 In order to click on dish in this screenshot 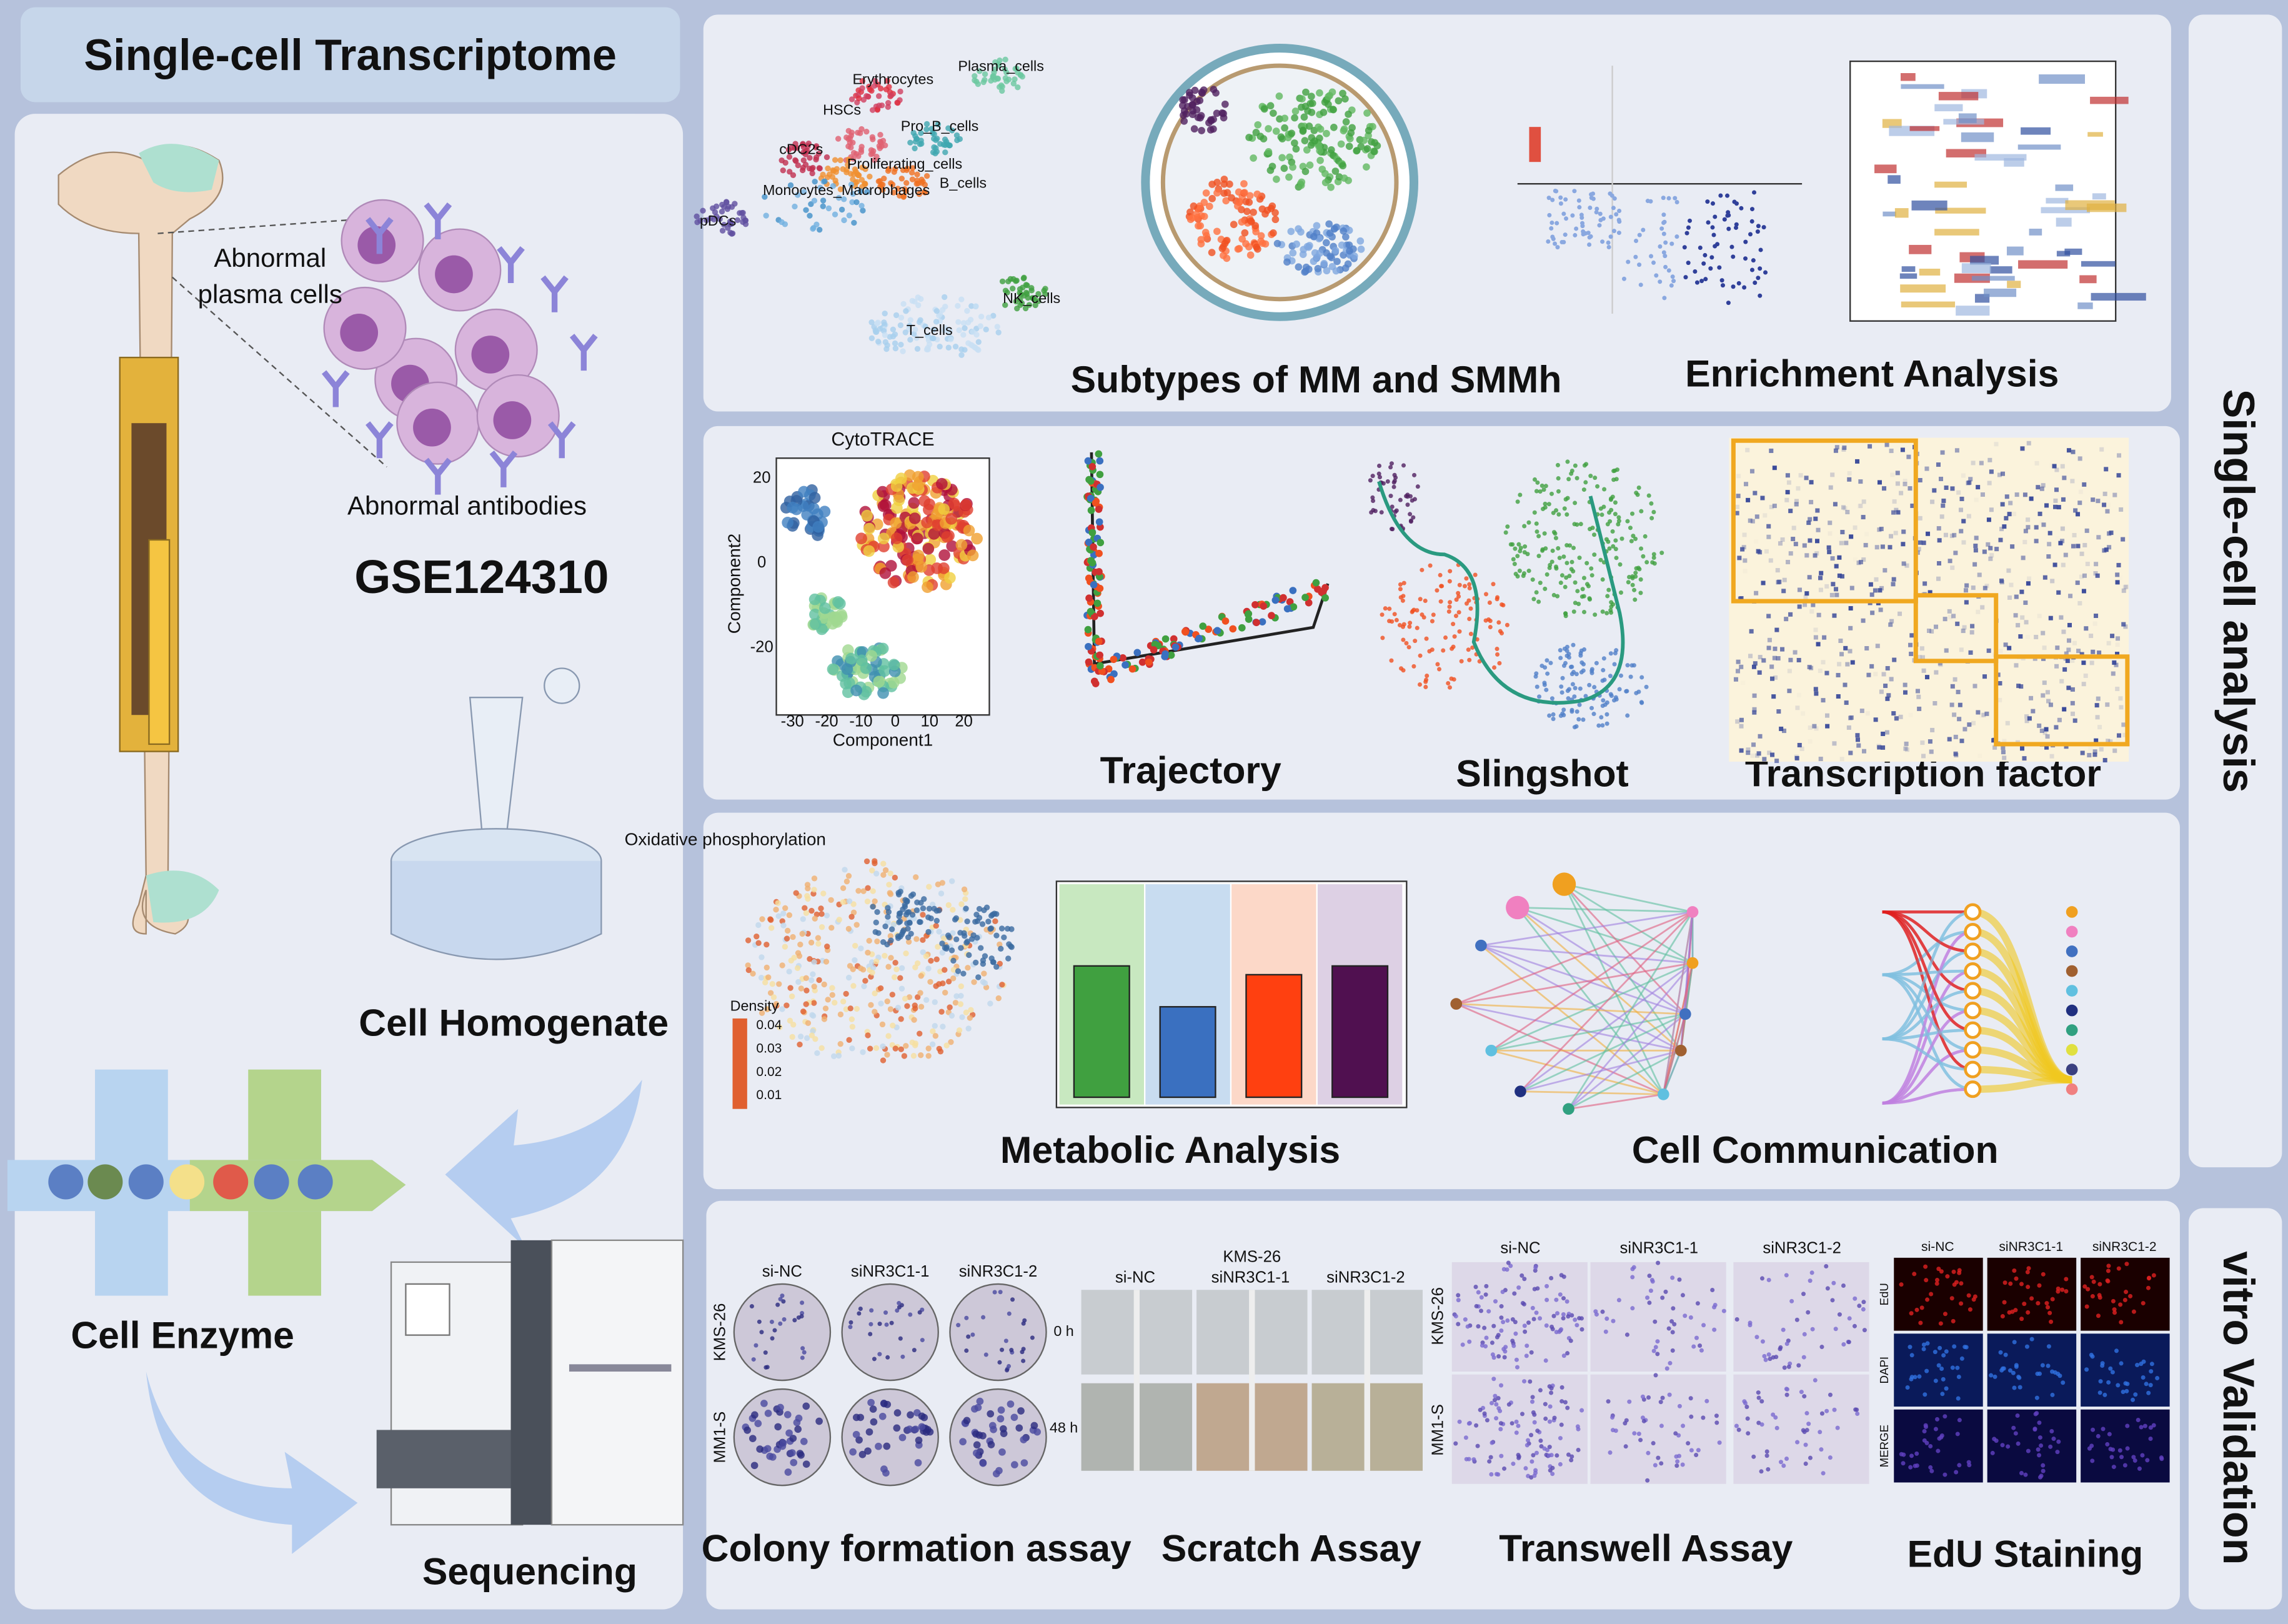, I will do `click(782, 1332)`.